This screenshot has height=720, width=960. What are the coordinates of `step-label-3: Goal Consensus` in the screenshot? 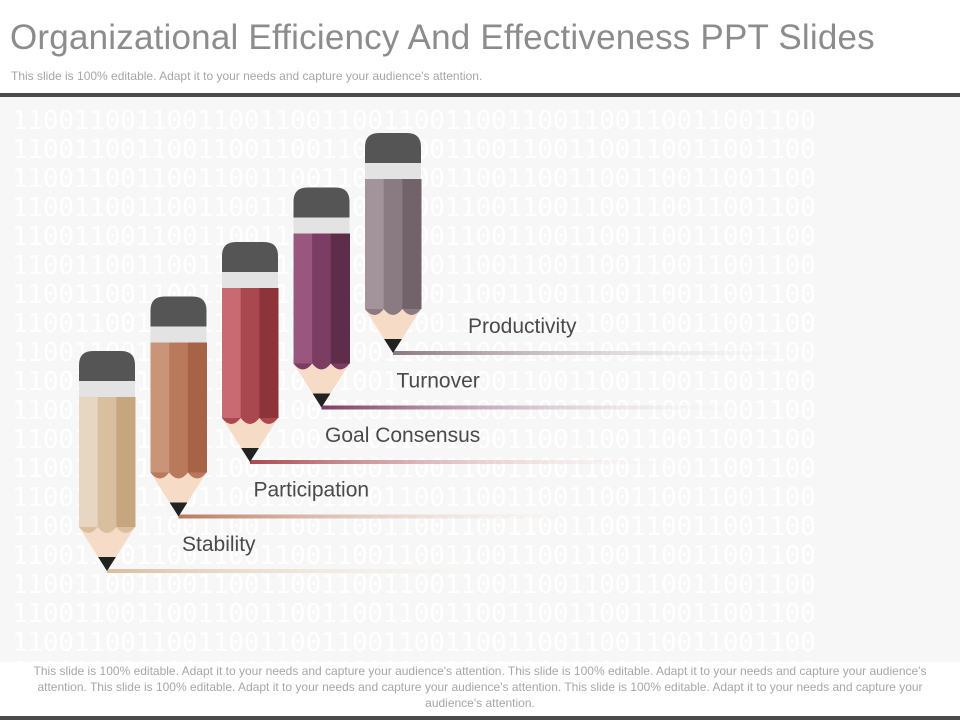 It's located at (402, 435).